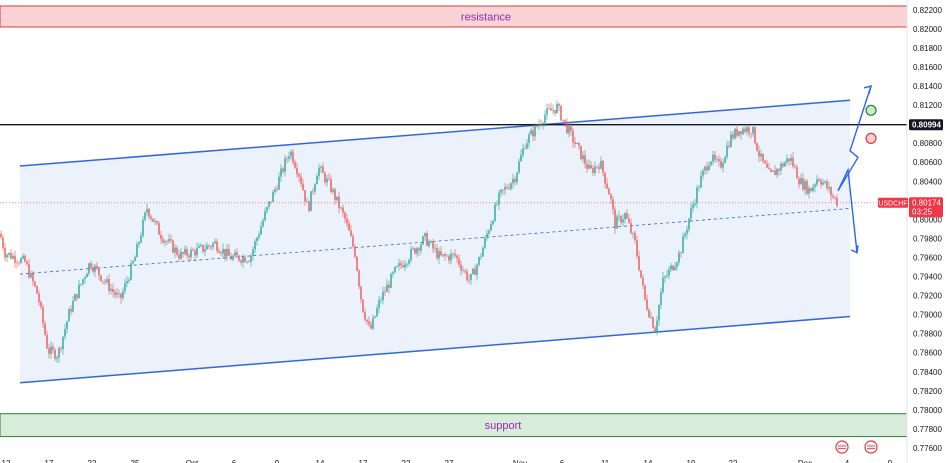 The width and height of the screenshot is (952, 463). Describe the element at coordinates (435, 349) in the screenshot. I see `channel-lower-line` at that location.